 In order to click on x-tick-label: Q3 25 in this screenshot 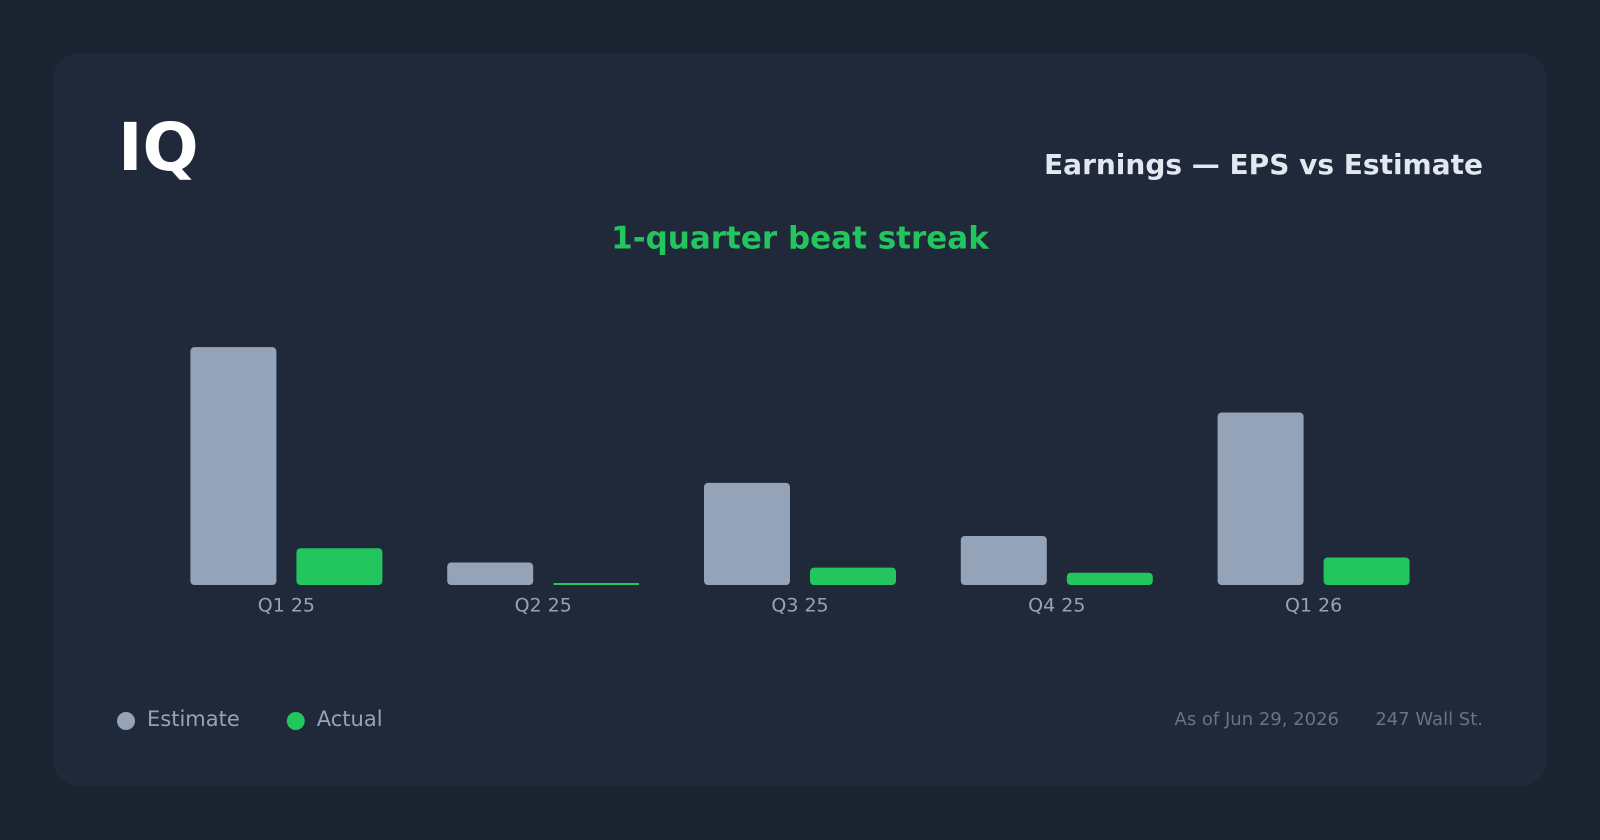, I will do `click(799, 606)`.